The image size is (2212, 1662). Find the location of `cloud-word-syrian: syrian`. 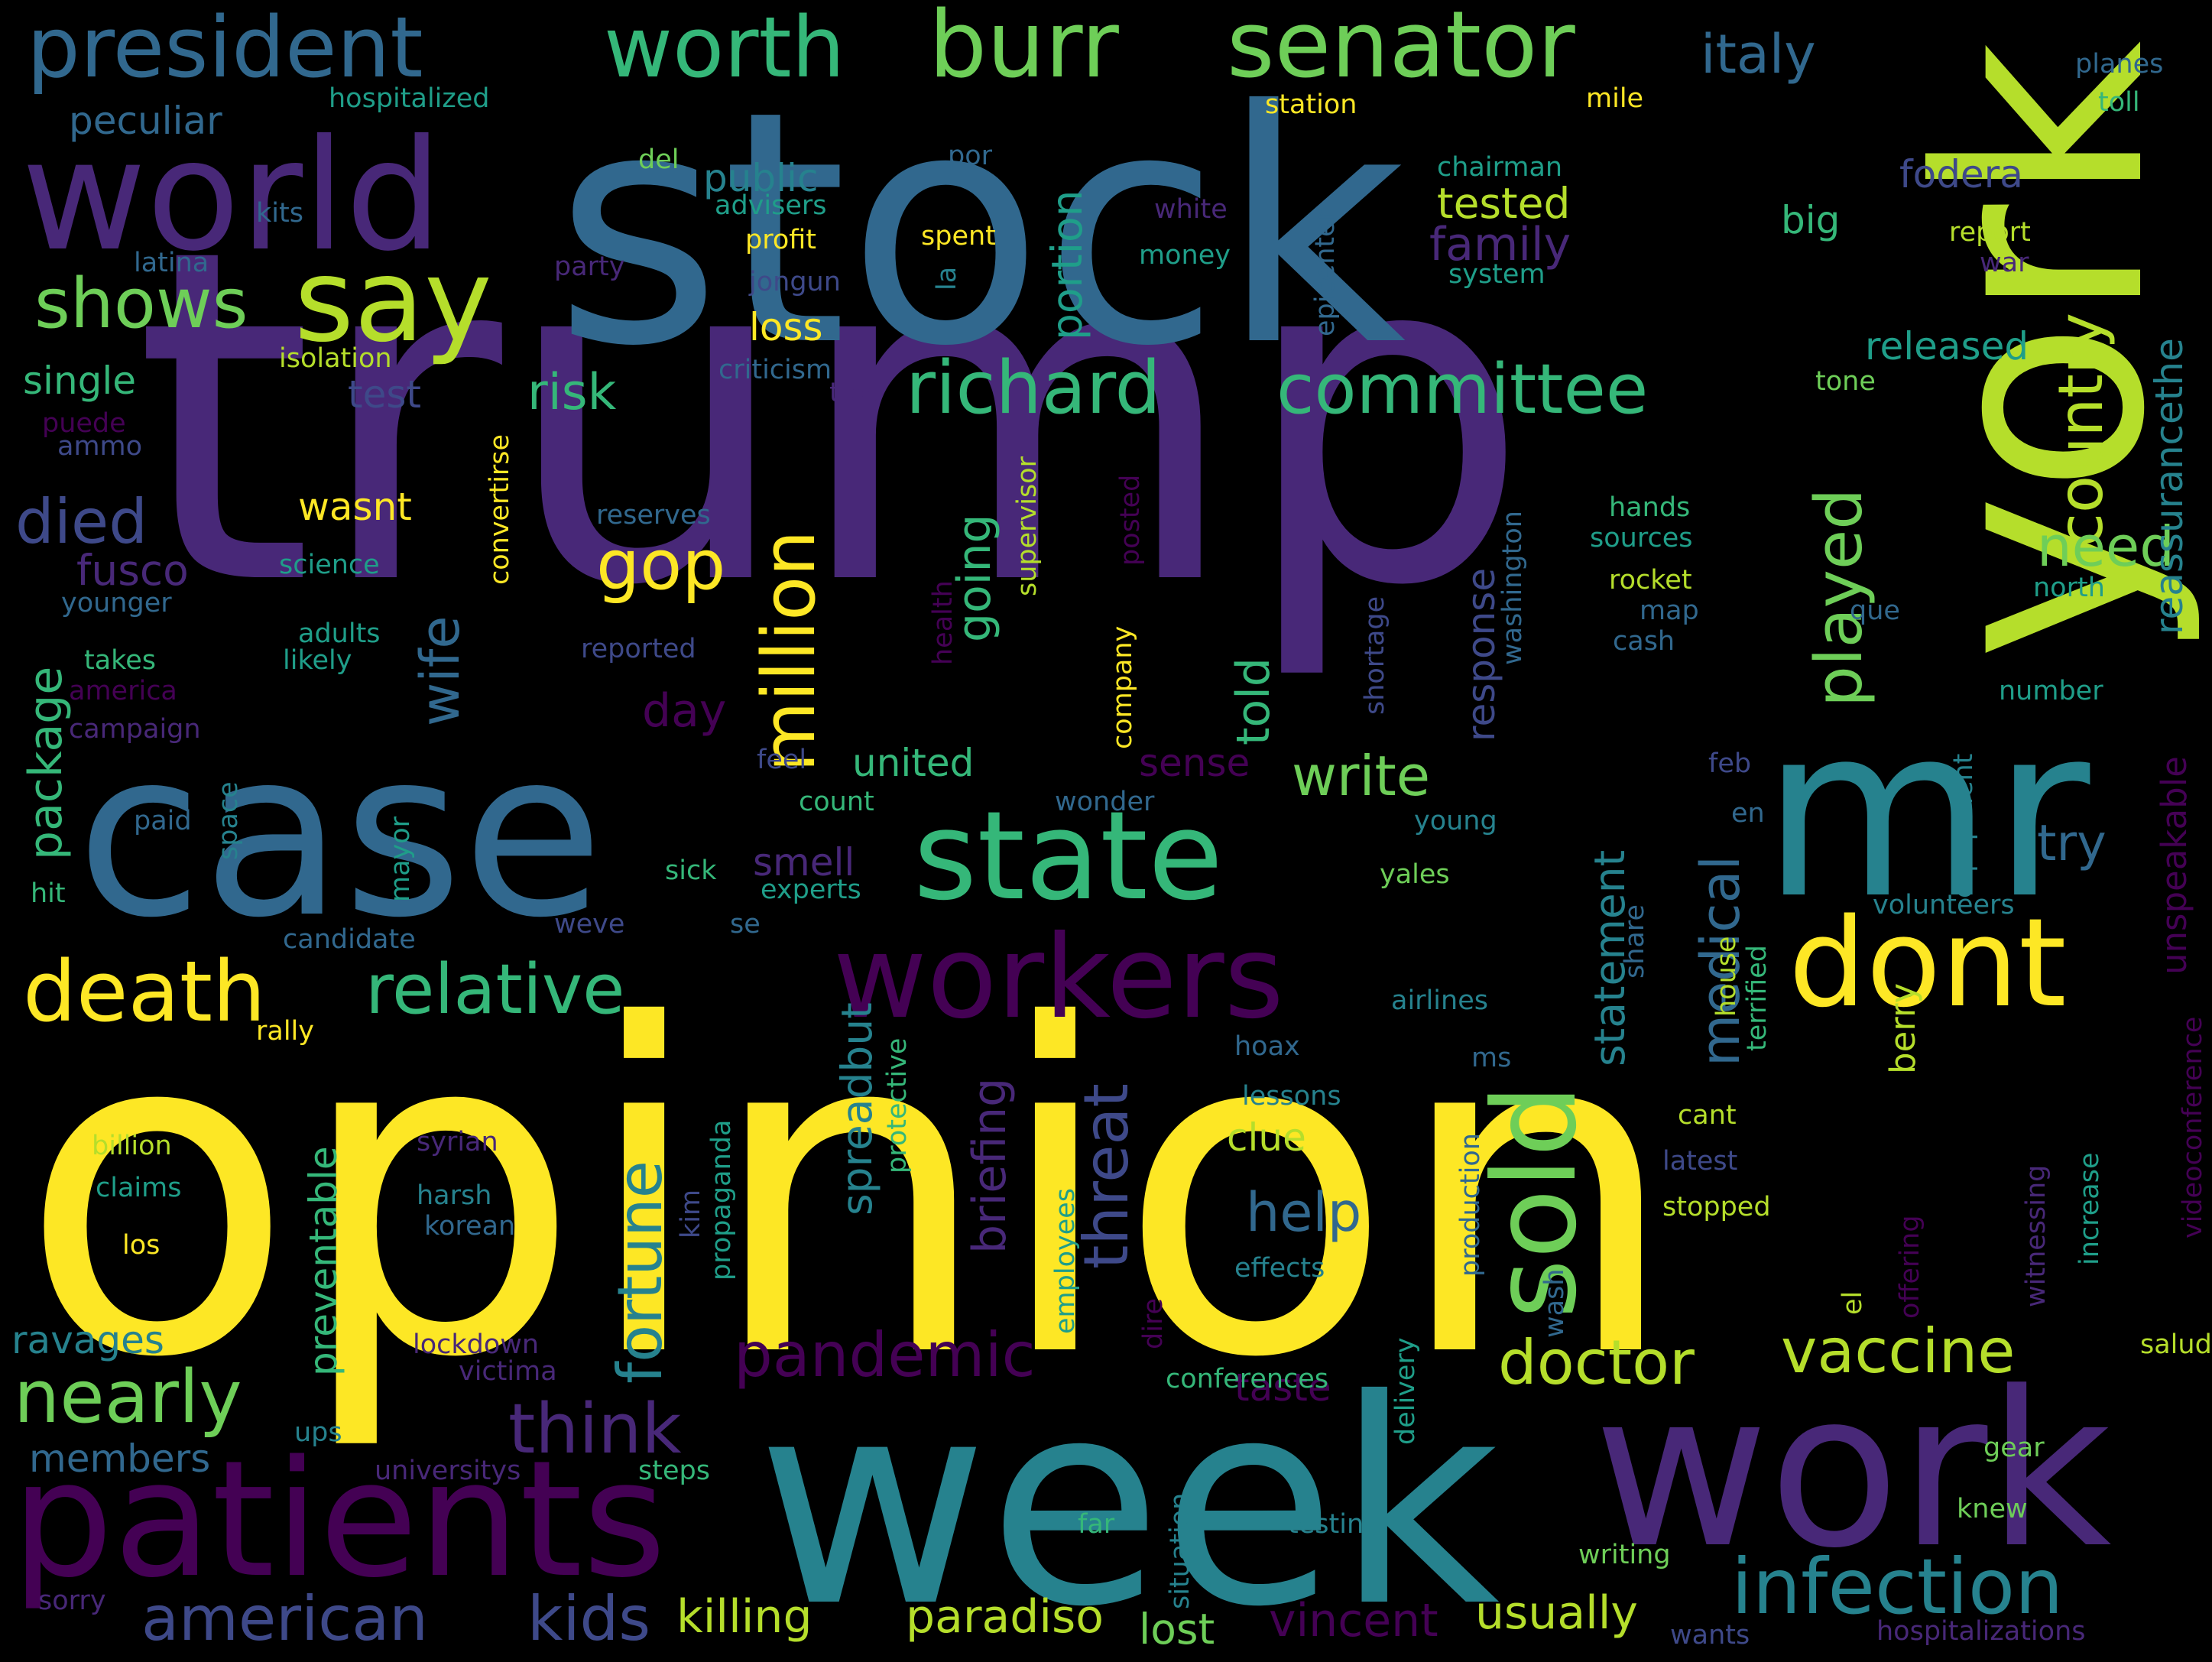

cloud-word-syrian: syrian is located at coordinates (457, 1142).